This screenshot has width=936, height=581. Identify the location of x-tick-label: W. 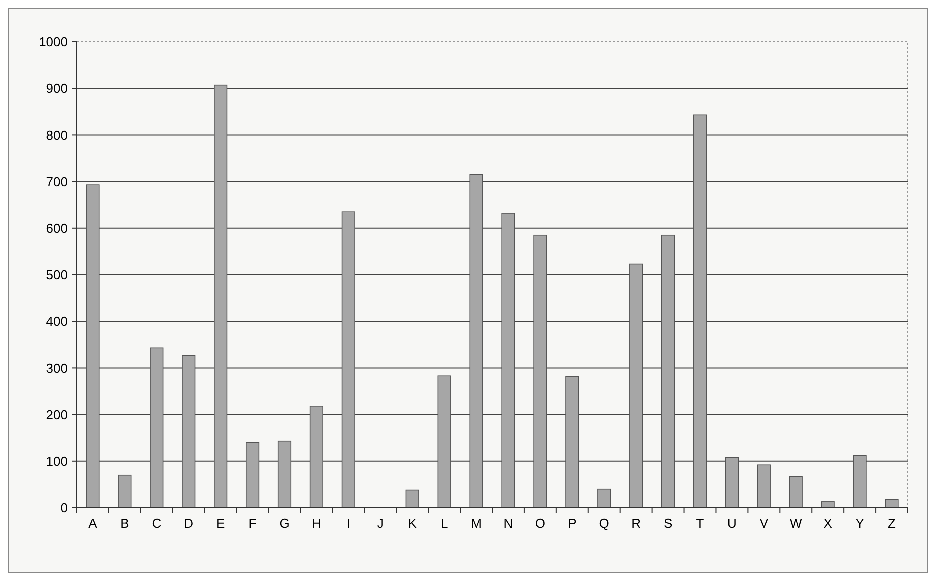
(796, 523).